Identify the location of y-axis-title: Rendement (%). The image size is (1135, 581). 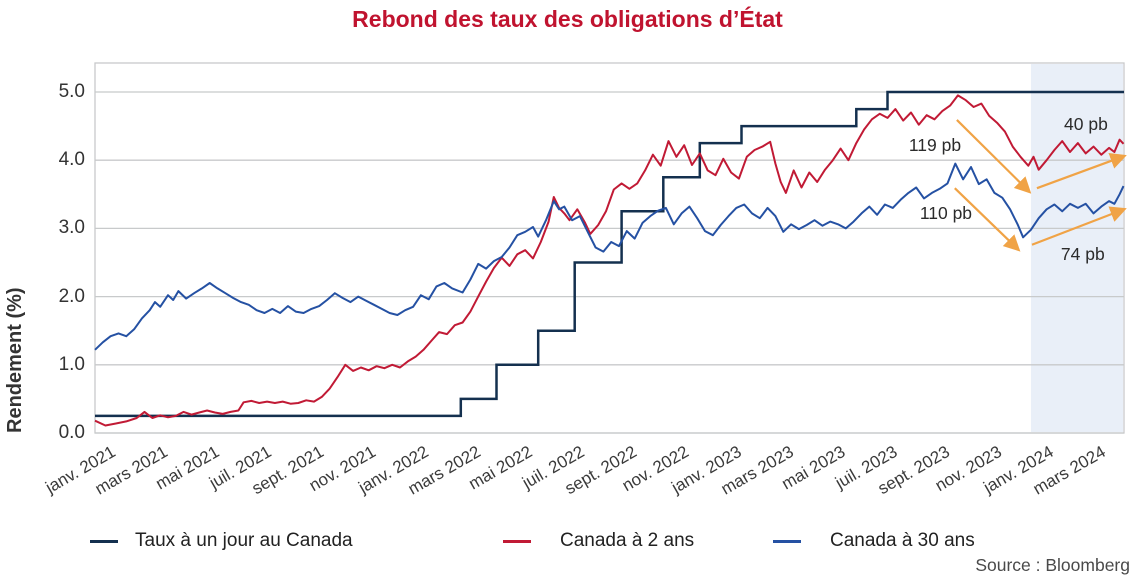
(15, 360).